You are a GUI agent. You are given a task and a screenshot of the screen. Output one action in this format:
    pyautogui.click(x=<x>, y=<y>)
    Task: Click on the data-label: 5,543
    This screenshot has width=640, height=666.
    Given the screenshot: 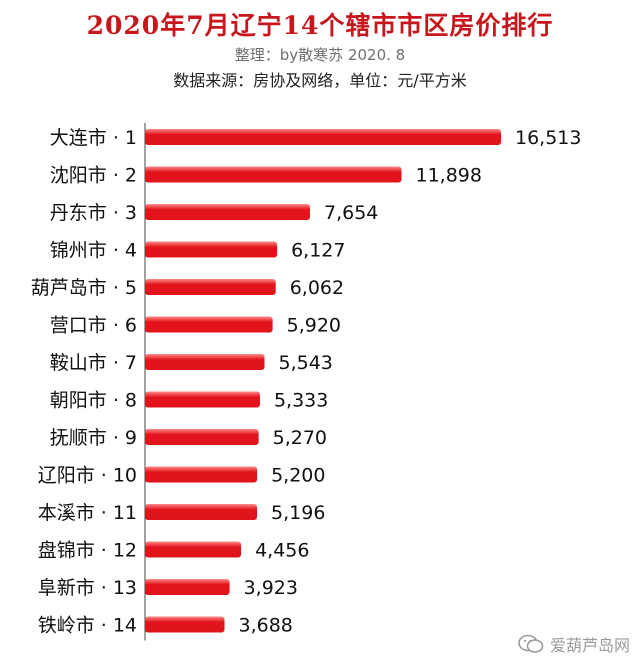 What is the action you would take?
    pyautogui.click(x=306, y=363)
    